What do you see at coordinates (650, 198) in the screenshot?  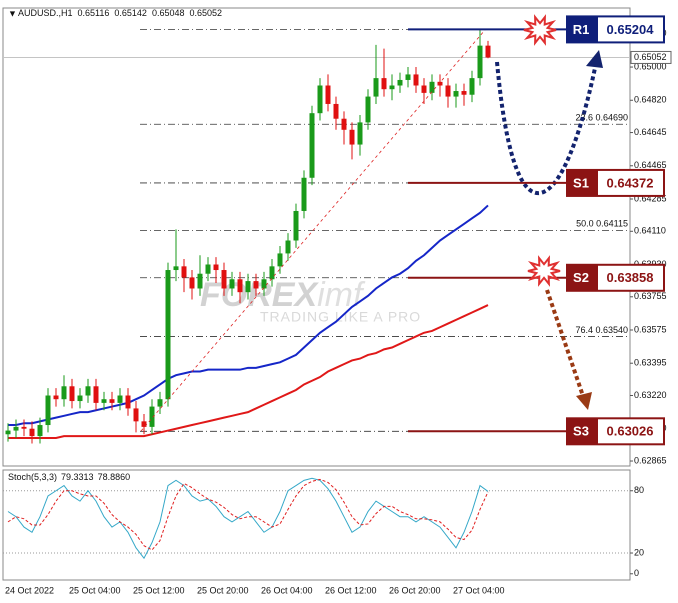 I see `y-tick-label: 0.64285` at bounding box center [650, 198].